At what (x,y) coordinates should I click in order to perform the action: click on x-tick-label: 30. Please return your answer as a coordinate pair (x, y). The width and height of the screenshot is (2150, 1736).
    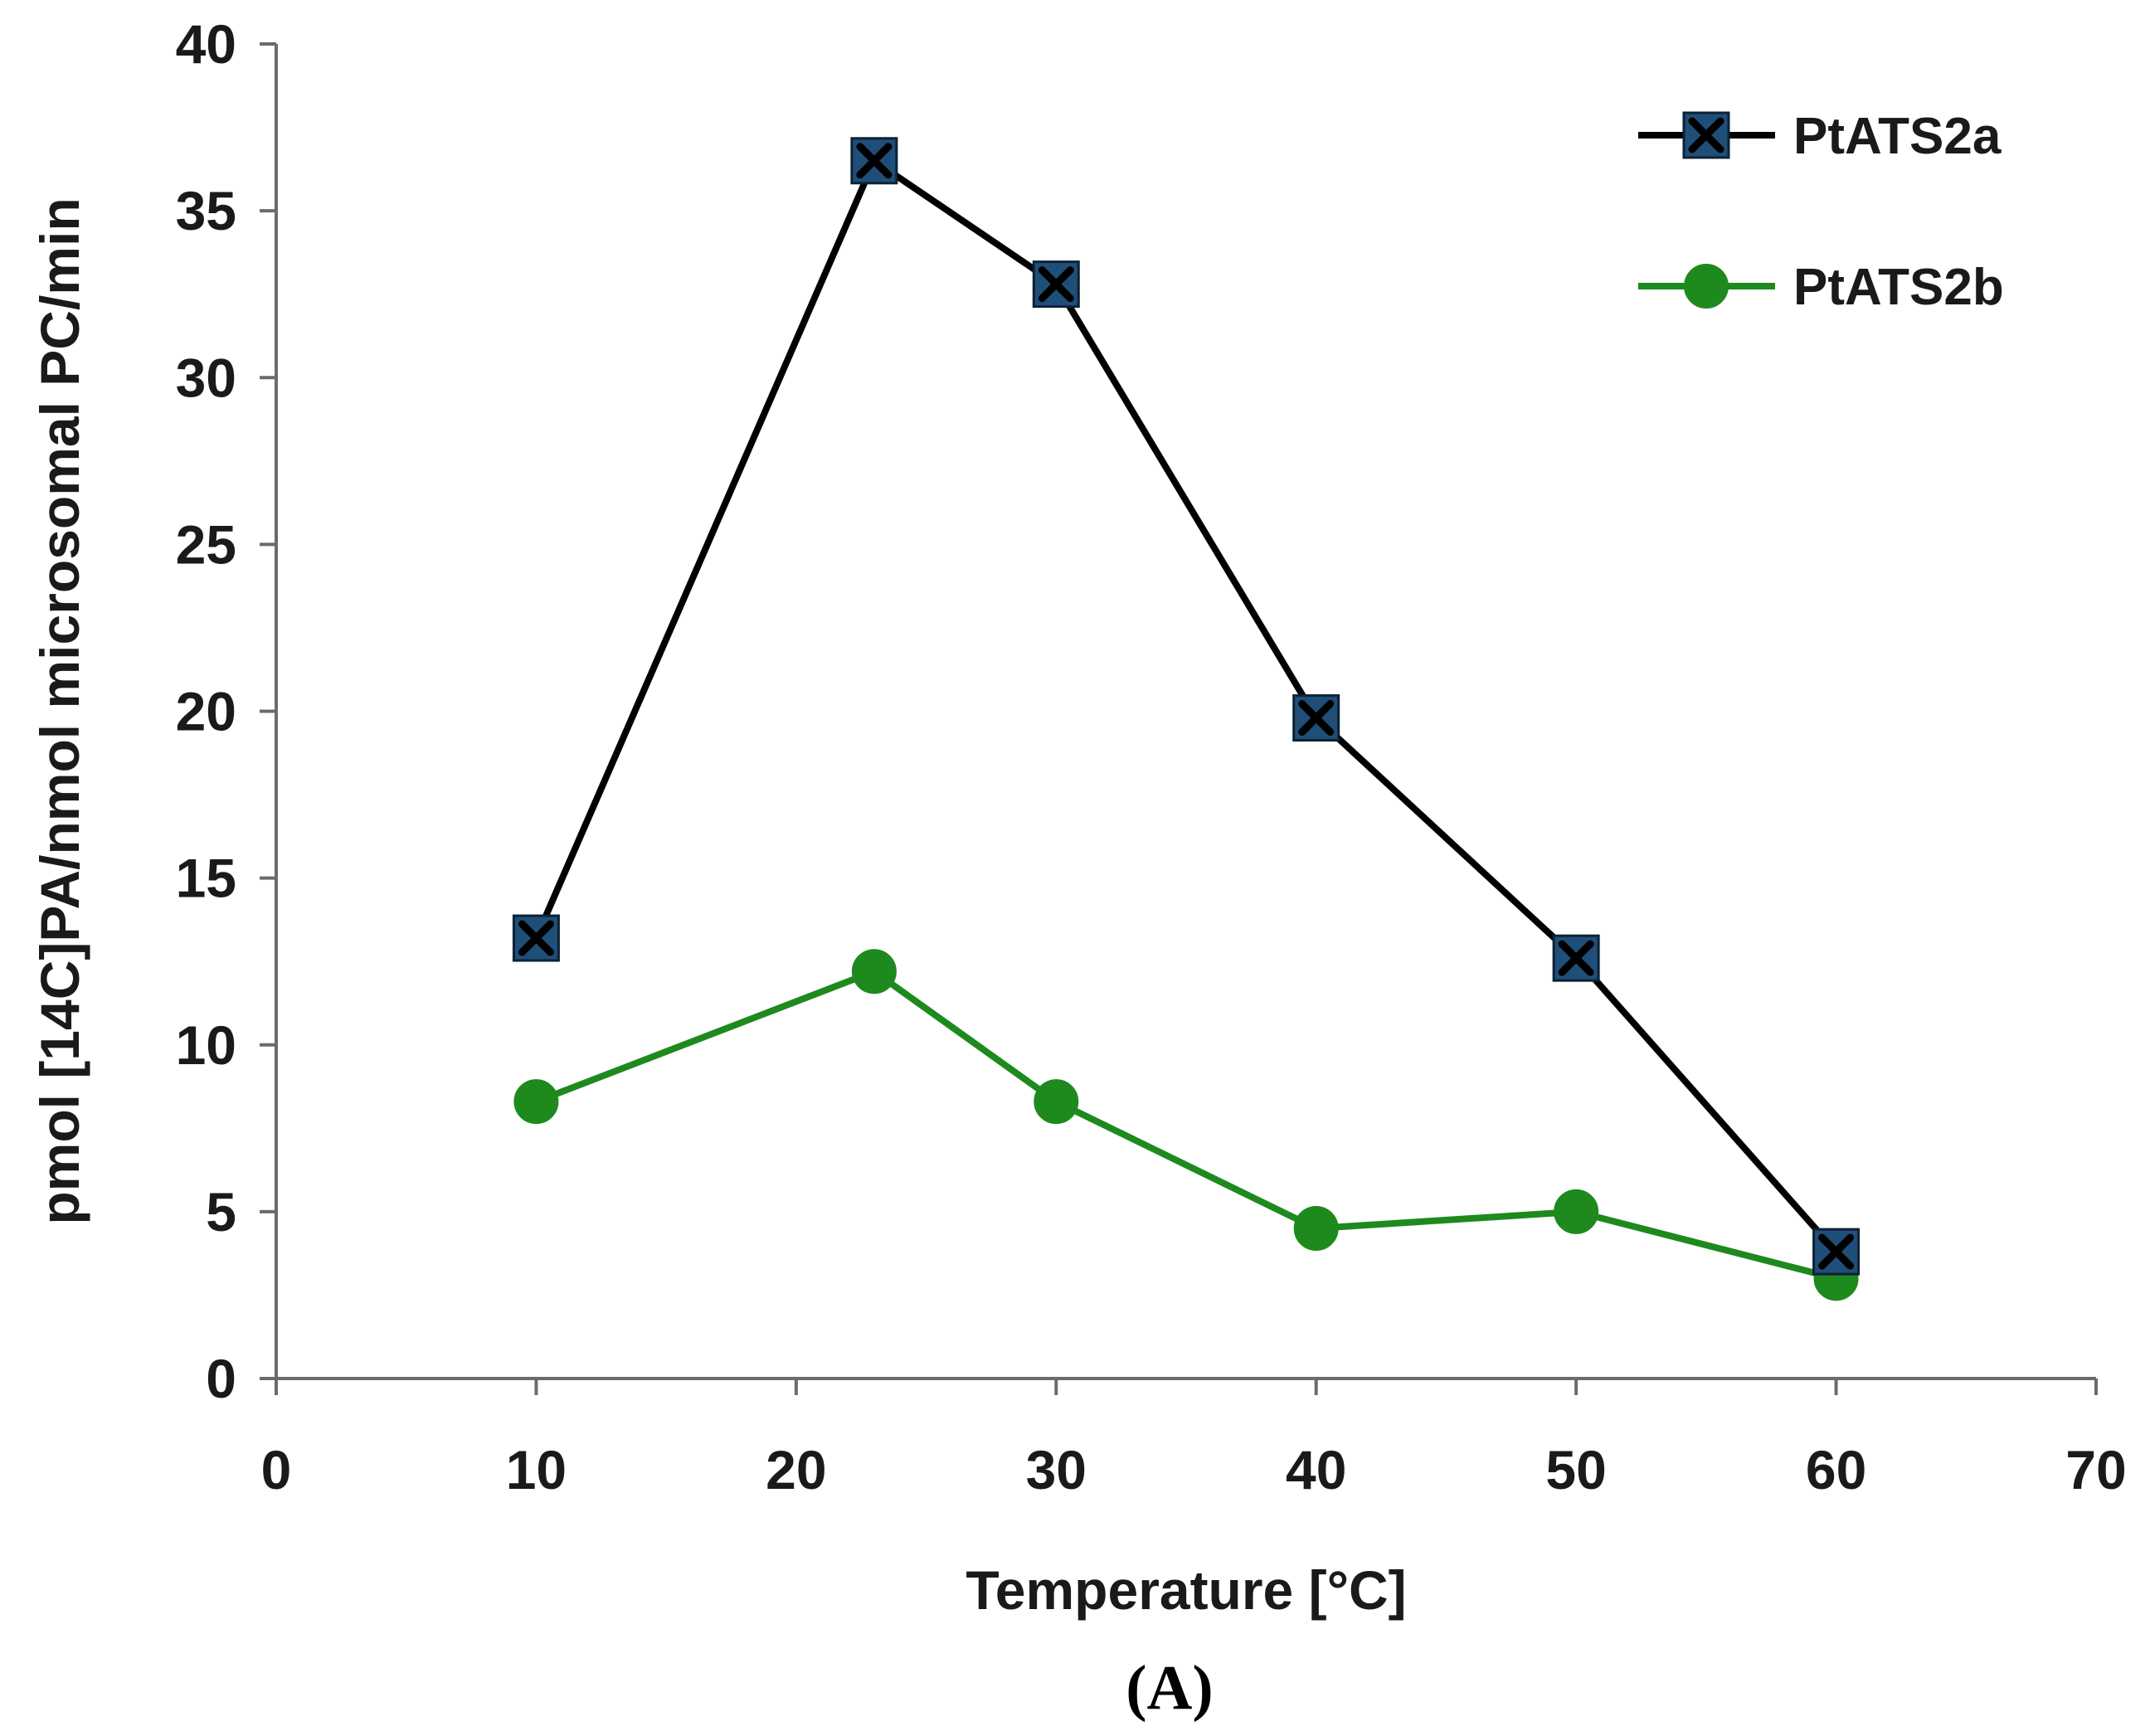
    Looking at the image, I should click on (1056, 1469).